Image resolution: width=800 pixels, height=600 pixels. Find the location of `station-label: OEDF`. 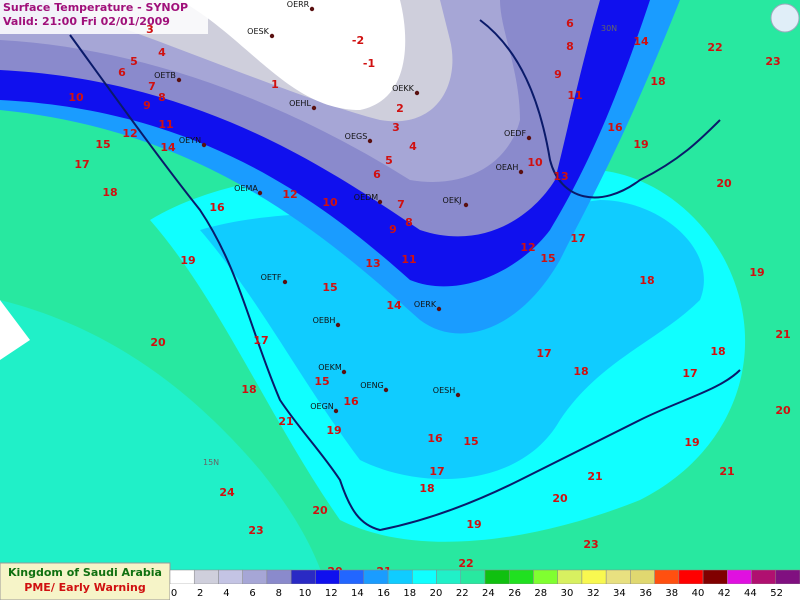

station-label: OEDF is located at coordinates (515, 133).